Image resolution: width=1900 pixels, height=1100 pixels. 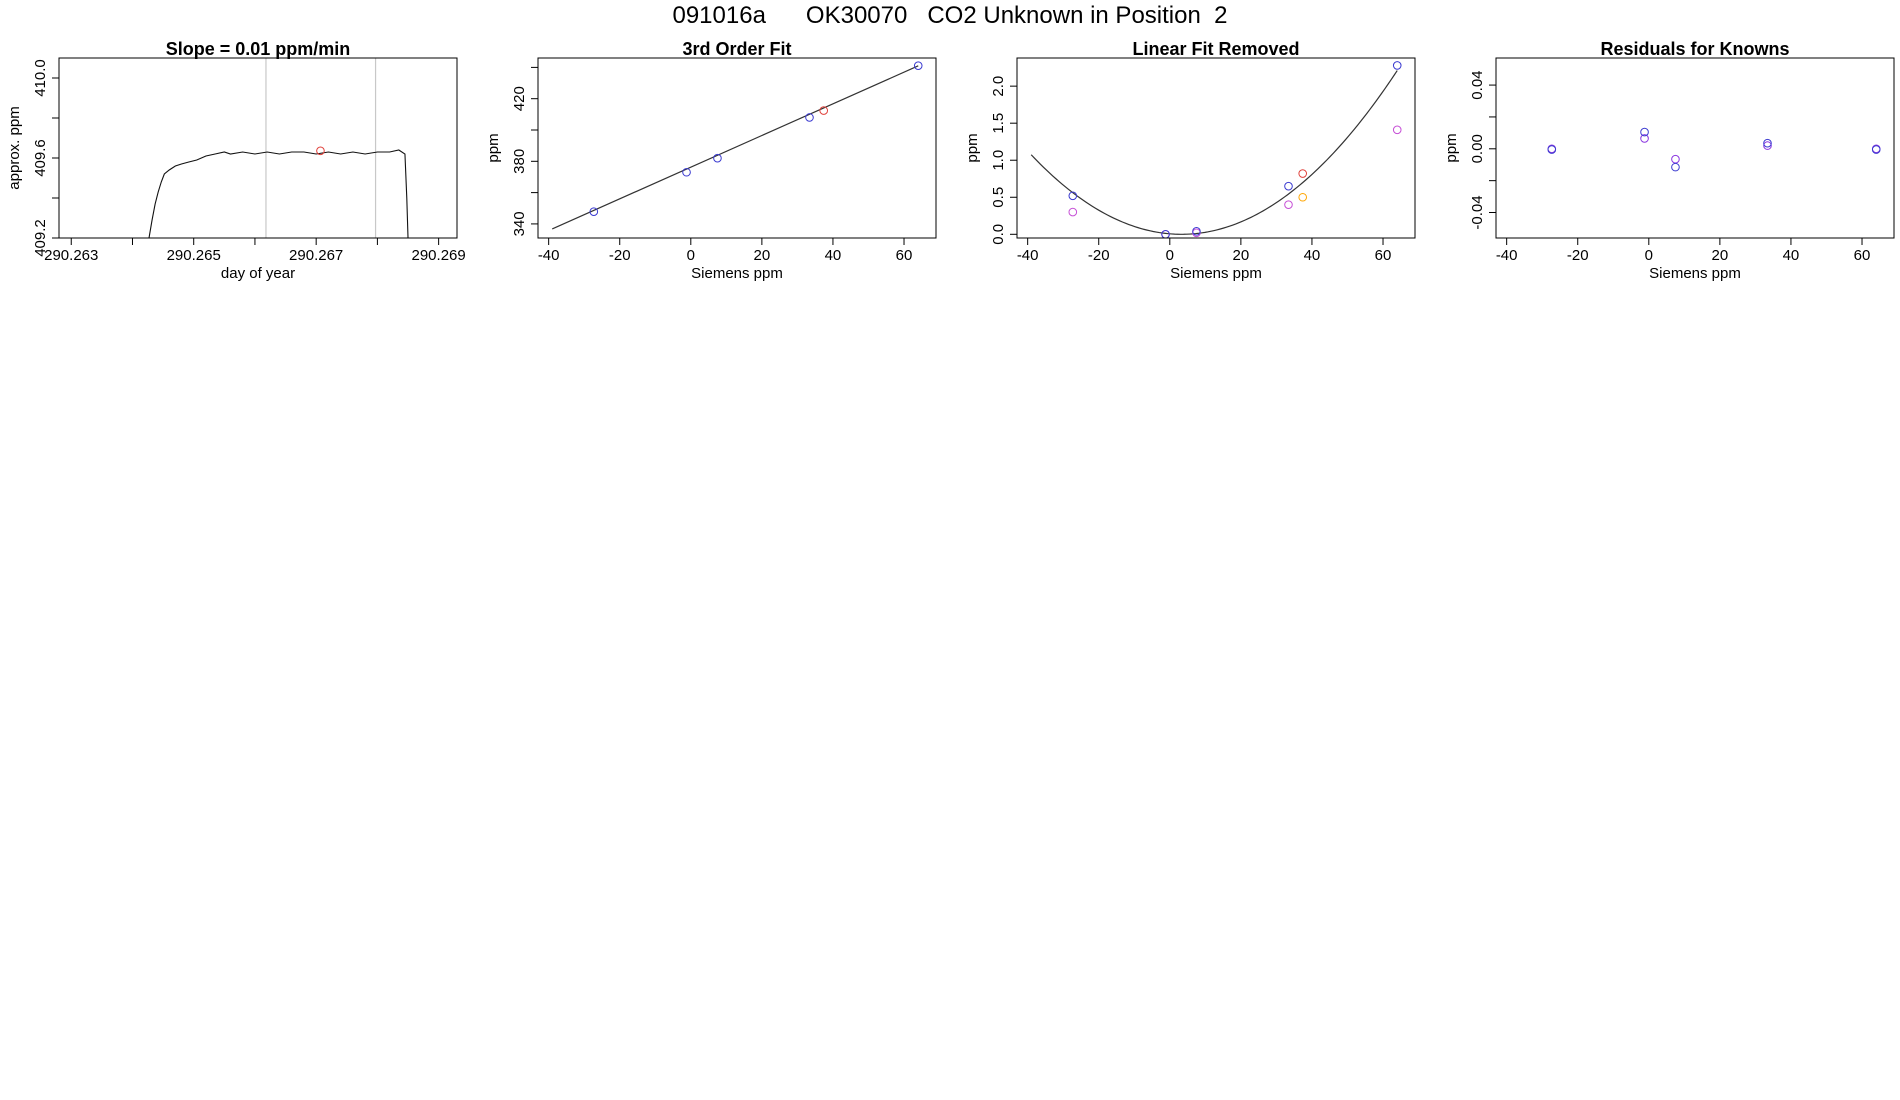 What do you see at coordinates (316, 255) in the screenshot?
I see `x-tick-label: 290.267` at bounding box center [316, 255].